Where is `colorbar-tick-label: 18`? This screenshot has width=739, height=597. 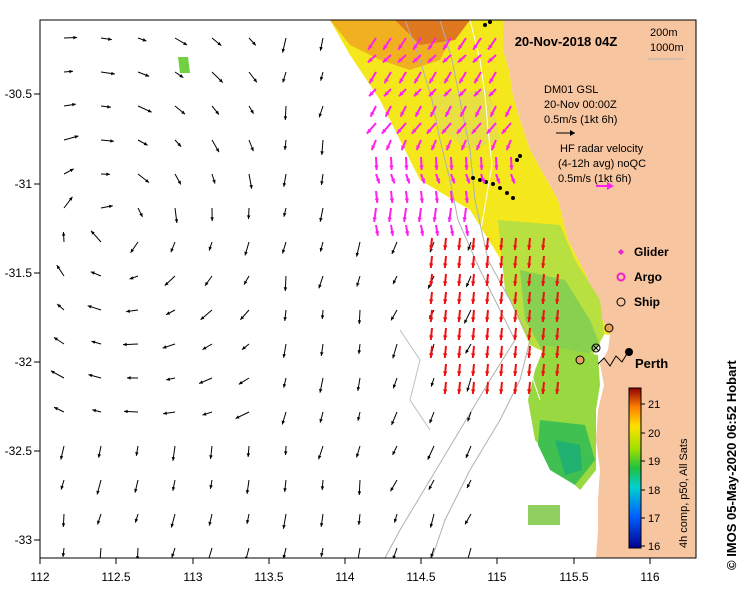 colorbar-tick-label: 18 is located at coordinates (654, 491).